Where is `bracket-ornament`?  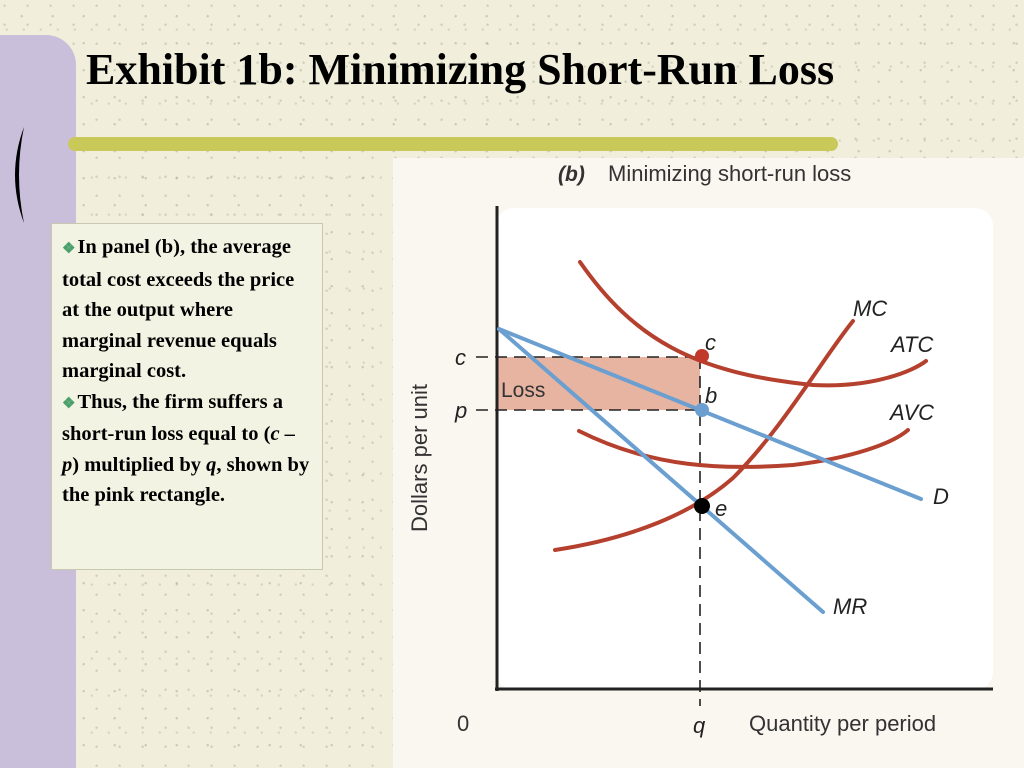 bracket-ornament is located at coordinates (19, 175).